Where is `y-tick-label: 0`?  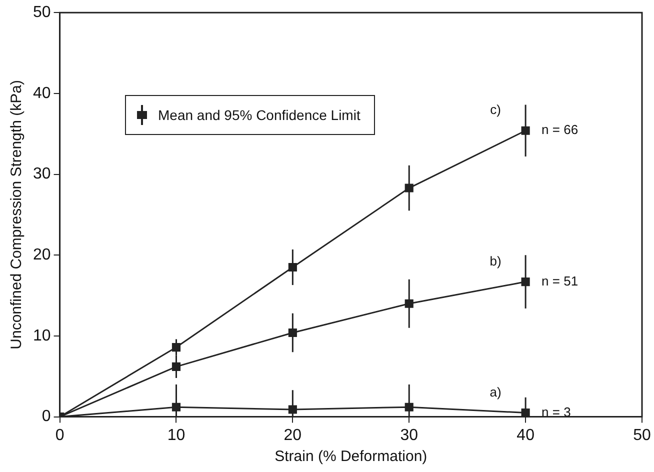
y-tick-label: 0 is located at coordinates (46, 417).